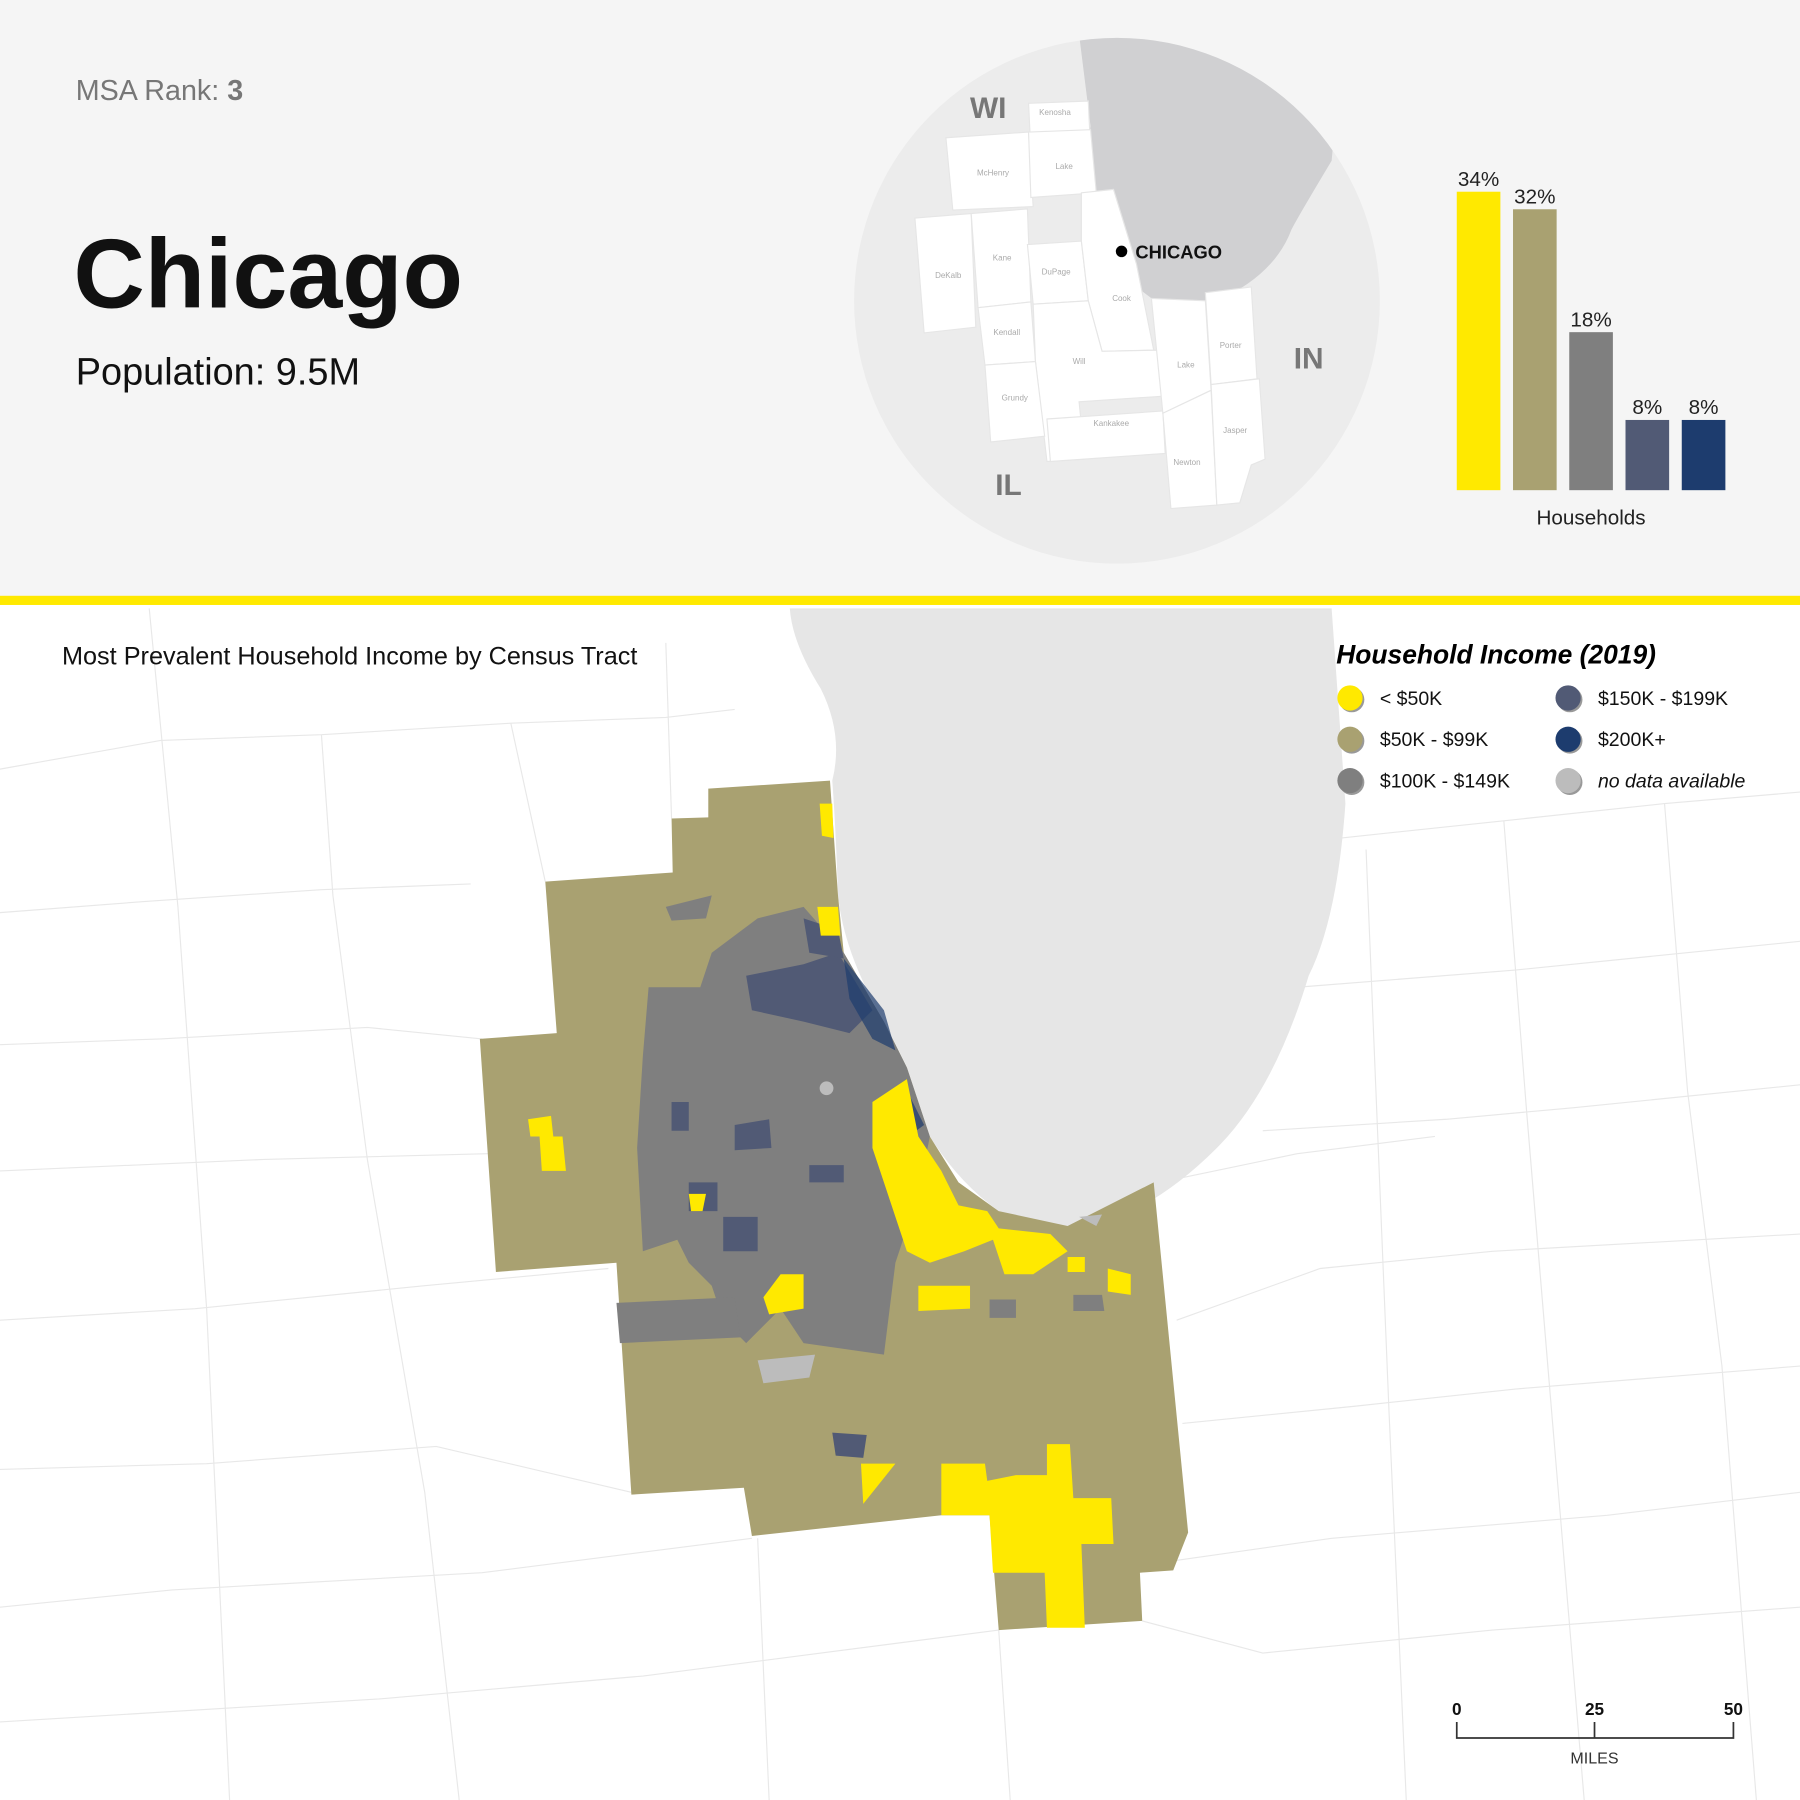  What do you see at coordinates (1597, 1733) in the screenshot?
I see `scale-bar: 0 25 50 MILES` at bounding box center [1597, 1733].